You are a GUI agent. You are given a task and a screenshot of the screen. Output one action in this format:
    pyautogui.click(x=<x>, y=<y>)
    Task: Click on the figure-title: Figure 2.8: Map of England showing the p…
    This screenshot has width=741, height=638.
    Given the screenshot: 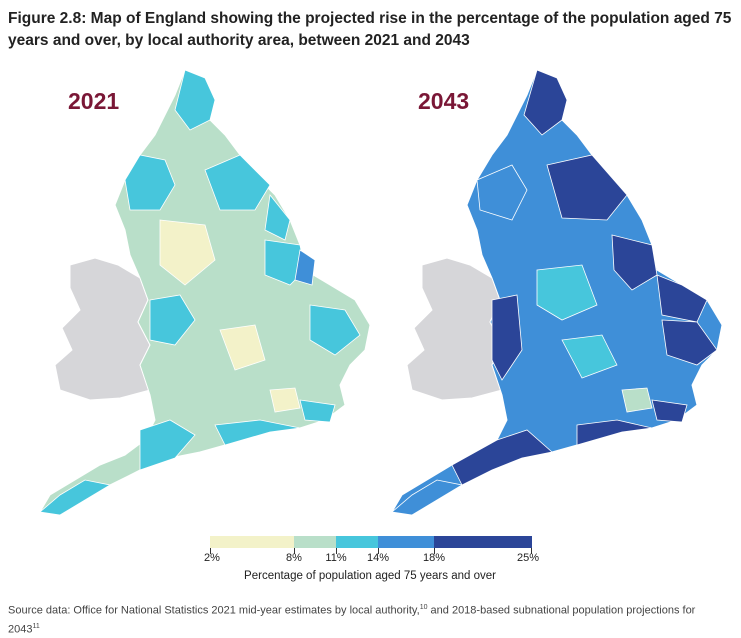 What is the action you would take?
    pyautogui.click(x=370, y=29)
    